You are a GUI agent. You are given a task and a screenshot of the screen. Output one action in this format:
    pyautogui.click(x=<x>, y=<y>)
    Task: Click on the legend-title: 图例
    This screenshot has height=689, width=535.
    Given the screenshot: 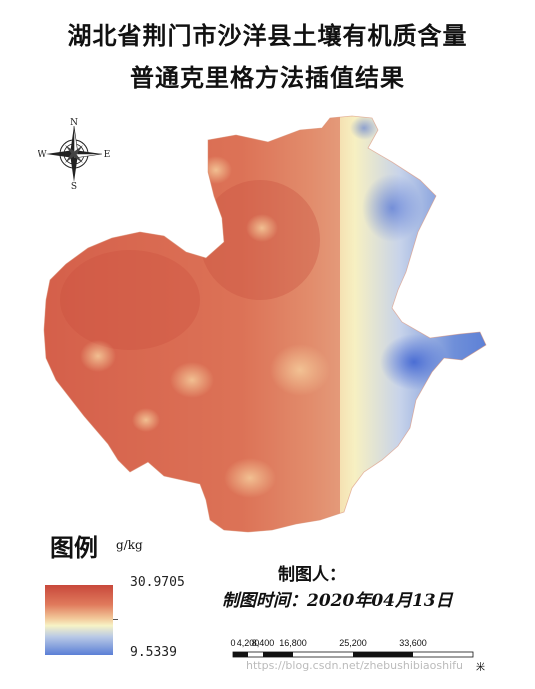 What is the action you would take?
    pyautogui.click(x=74, y=547)
    